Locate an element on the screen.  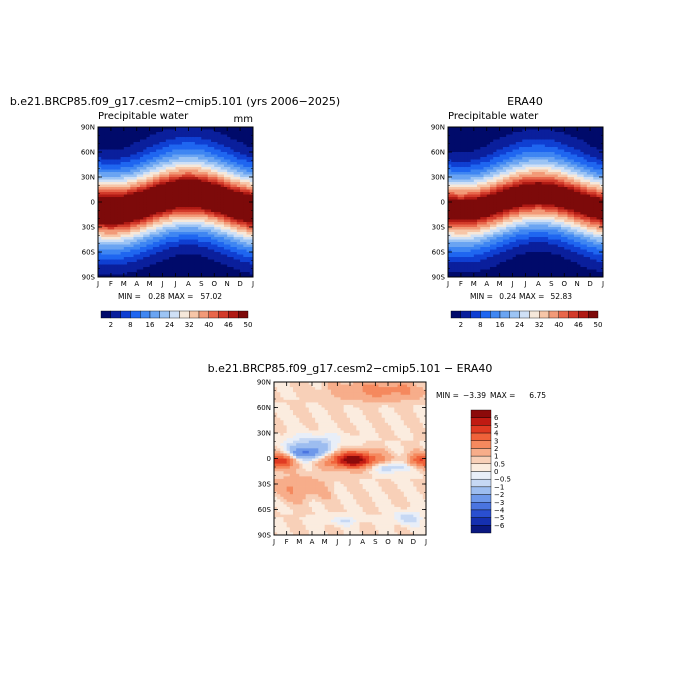
x-tick-label: J is located at coordinates (174, 284).